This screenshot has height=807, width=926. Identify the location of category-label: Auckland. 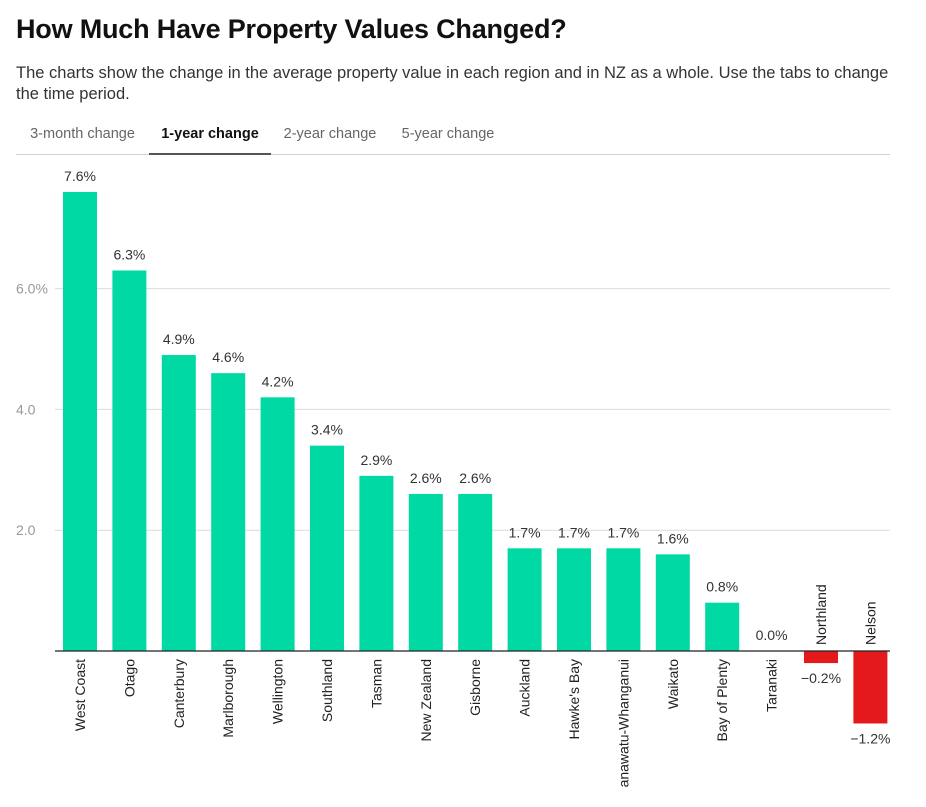
(525, 688).